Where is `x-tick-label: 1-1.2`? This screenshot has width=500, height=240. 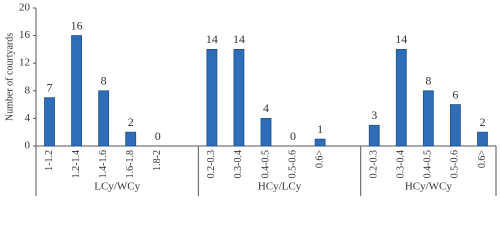
x-tick-label: 1-1.2 is located at coordinates (49, 160).